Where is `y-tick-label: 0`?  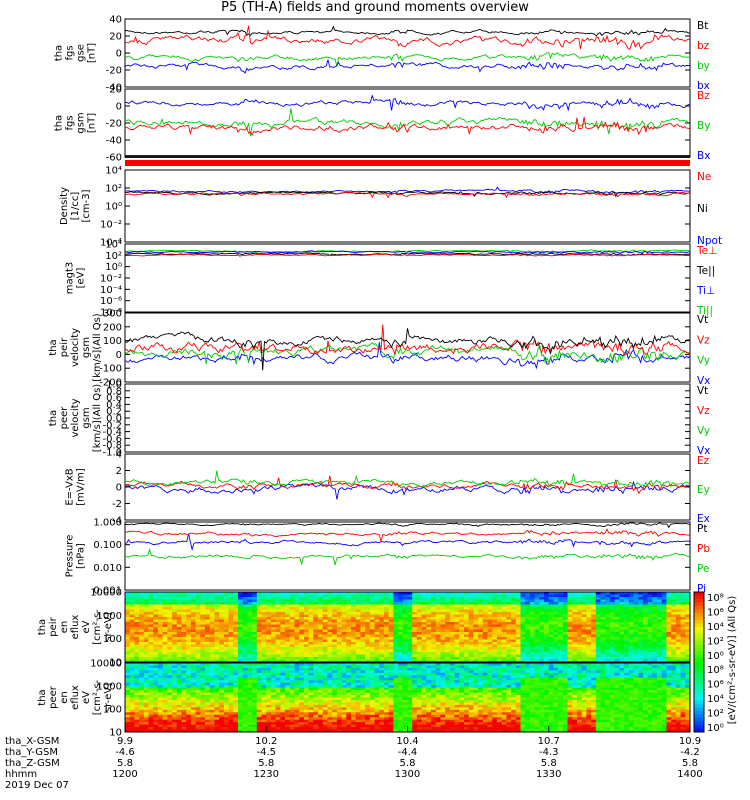
y-tick-label: 0 is located at coordinates (119, 488).